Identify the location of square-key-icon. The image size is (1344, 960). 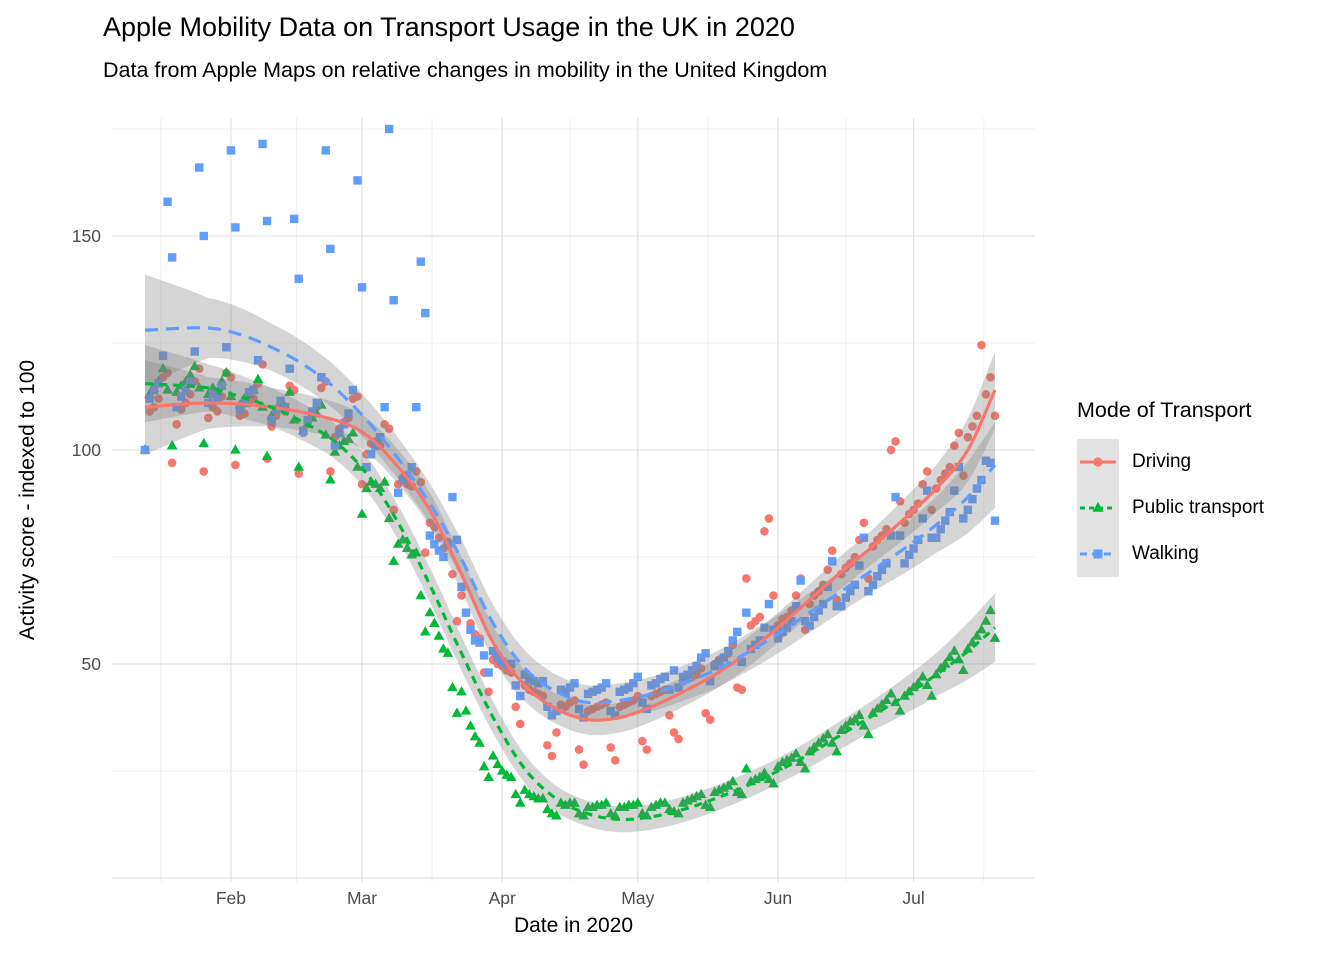
(1098, 554).